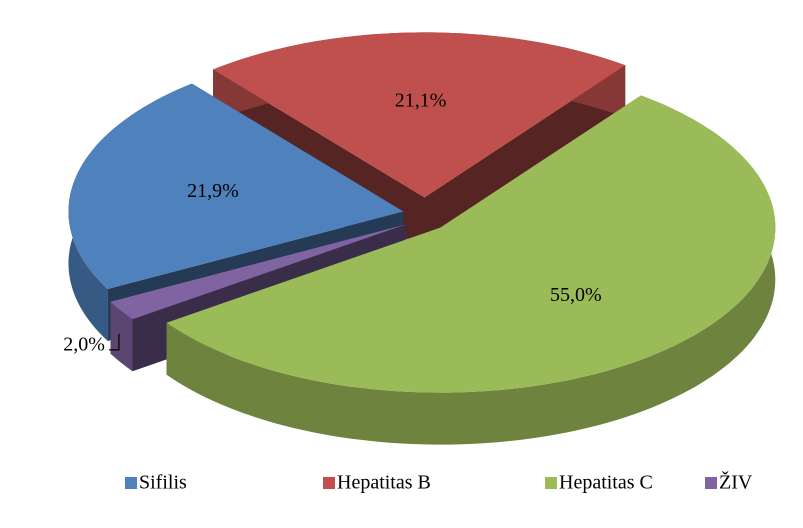 The width and height of the screenshot is (803, 528). What do you see at coordinates (576, 295) in the screenshot?
I see `data-label: 55,0%` at bounding box center [576, 295].